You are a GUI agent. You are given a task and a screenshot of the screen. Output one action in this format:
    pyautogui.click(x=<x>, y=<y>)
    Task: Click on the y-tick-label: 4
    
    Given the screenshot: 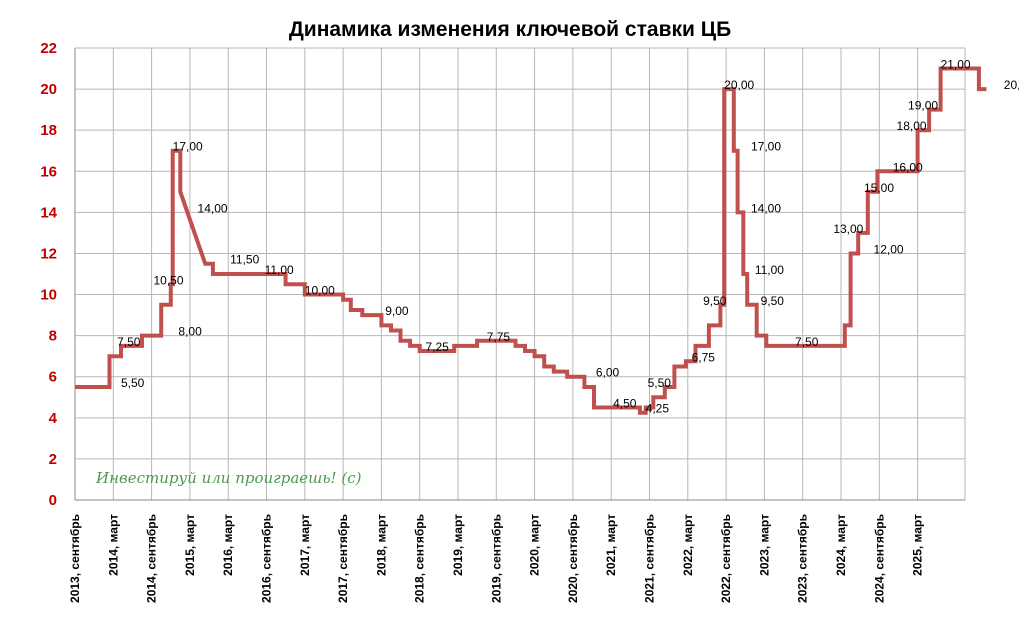 What is the action you would take?
    pyautogui.click(x=53, y=418)
    